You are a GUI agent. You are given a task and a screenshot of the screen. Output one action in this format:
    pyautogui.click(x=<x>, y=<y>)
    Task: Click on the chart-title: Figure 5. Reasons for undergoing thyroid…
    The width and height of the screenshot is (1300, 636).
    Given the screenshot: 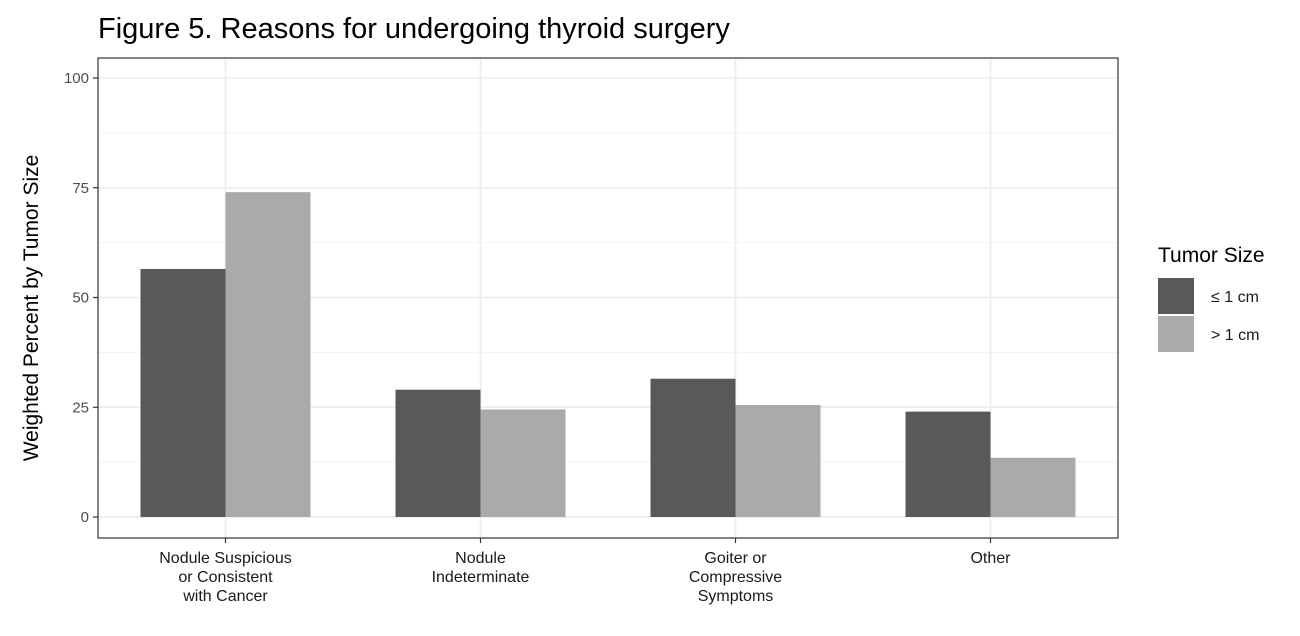 What is the action you would take?
    pyautogui.click(x=414, y=29)
    